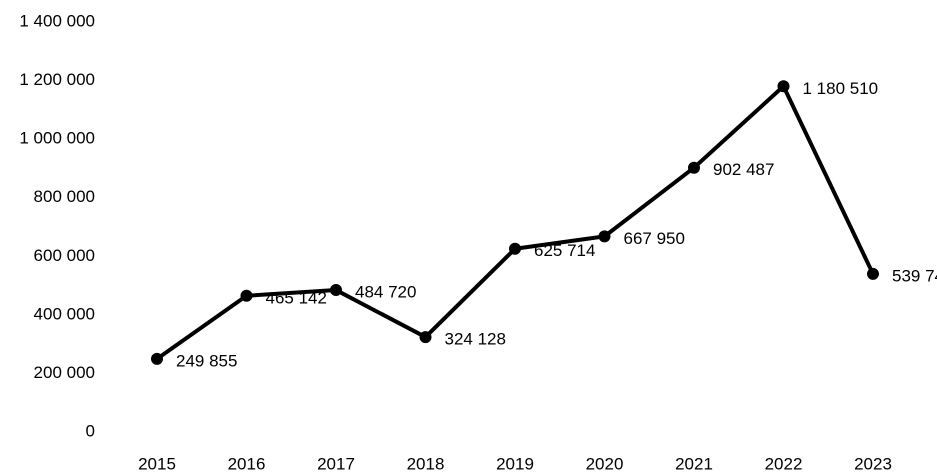  I want to click on x-tick-label: 2016, so click(247, 463).